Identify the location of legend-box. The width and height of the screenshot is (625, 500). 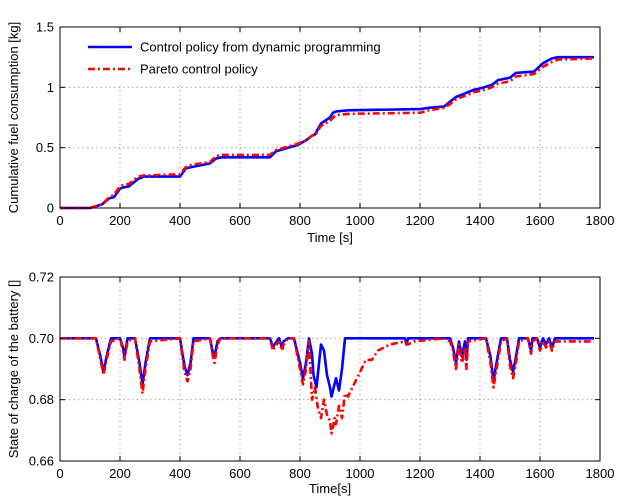
(239, 60).